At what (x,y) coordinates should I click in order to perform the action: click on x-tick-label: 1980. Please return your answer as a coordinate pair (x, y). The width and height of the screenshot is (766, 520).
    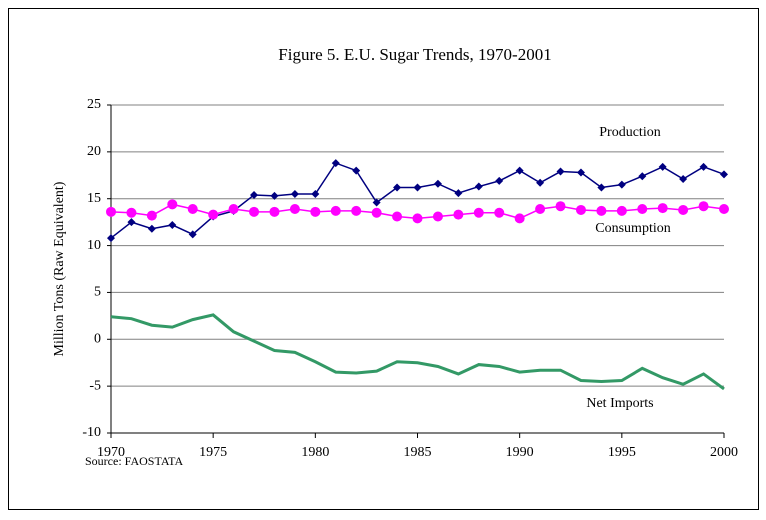
    Looking at the image, I should click on (315, 452).